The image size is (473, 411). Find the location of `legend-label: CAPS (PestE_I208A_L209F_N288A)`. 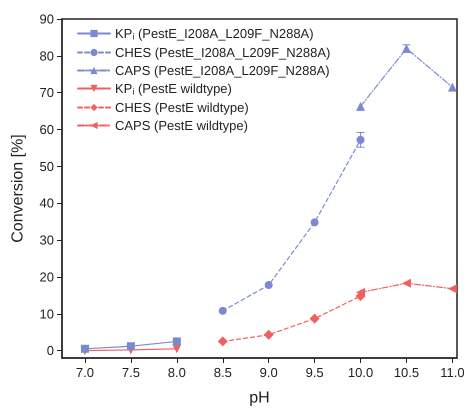

legend-label: CAPS (PestE_I208A_L209F_N288A) is located at coordinates (222, 70).